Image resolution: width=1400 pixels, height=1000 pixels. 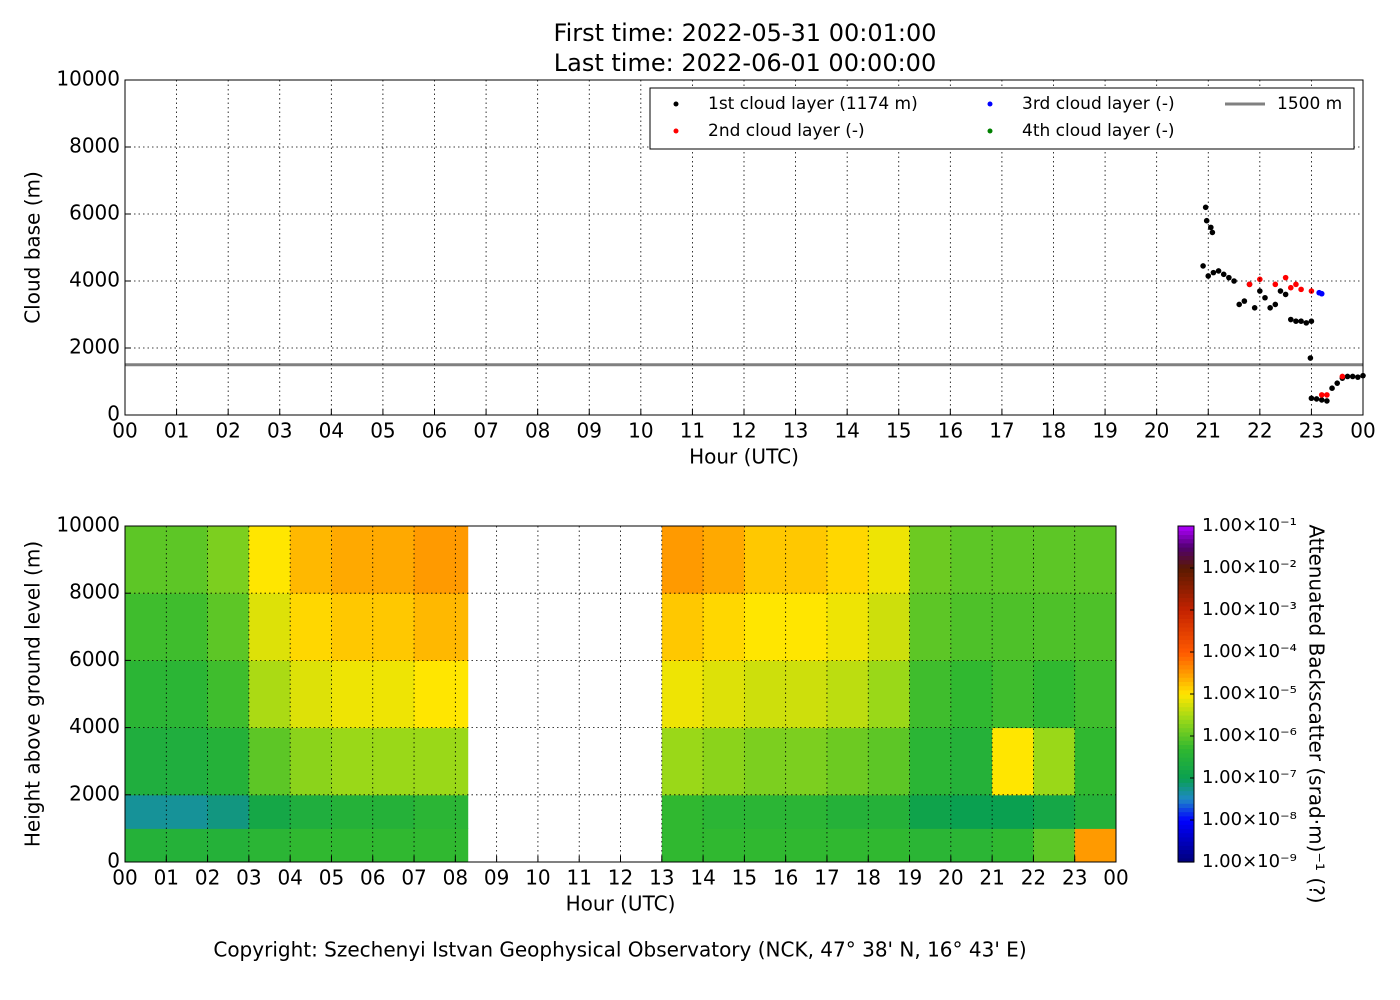 What do you see at coordinates (1249, 525) in the screenshot?
I see `colorbar-tick-label: 1.00×10⁻¹` at bounding box center [1249, 525].